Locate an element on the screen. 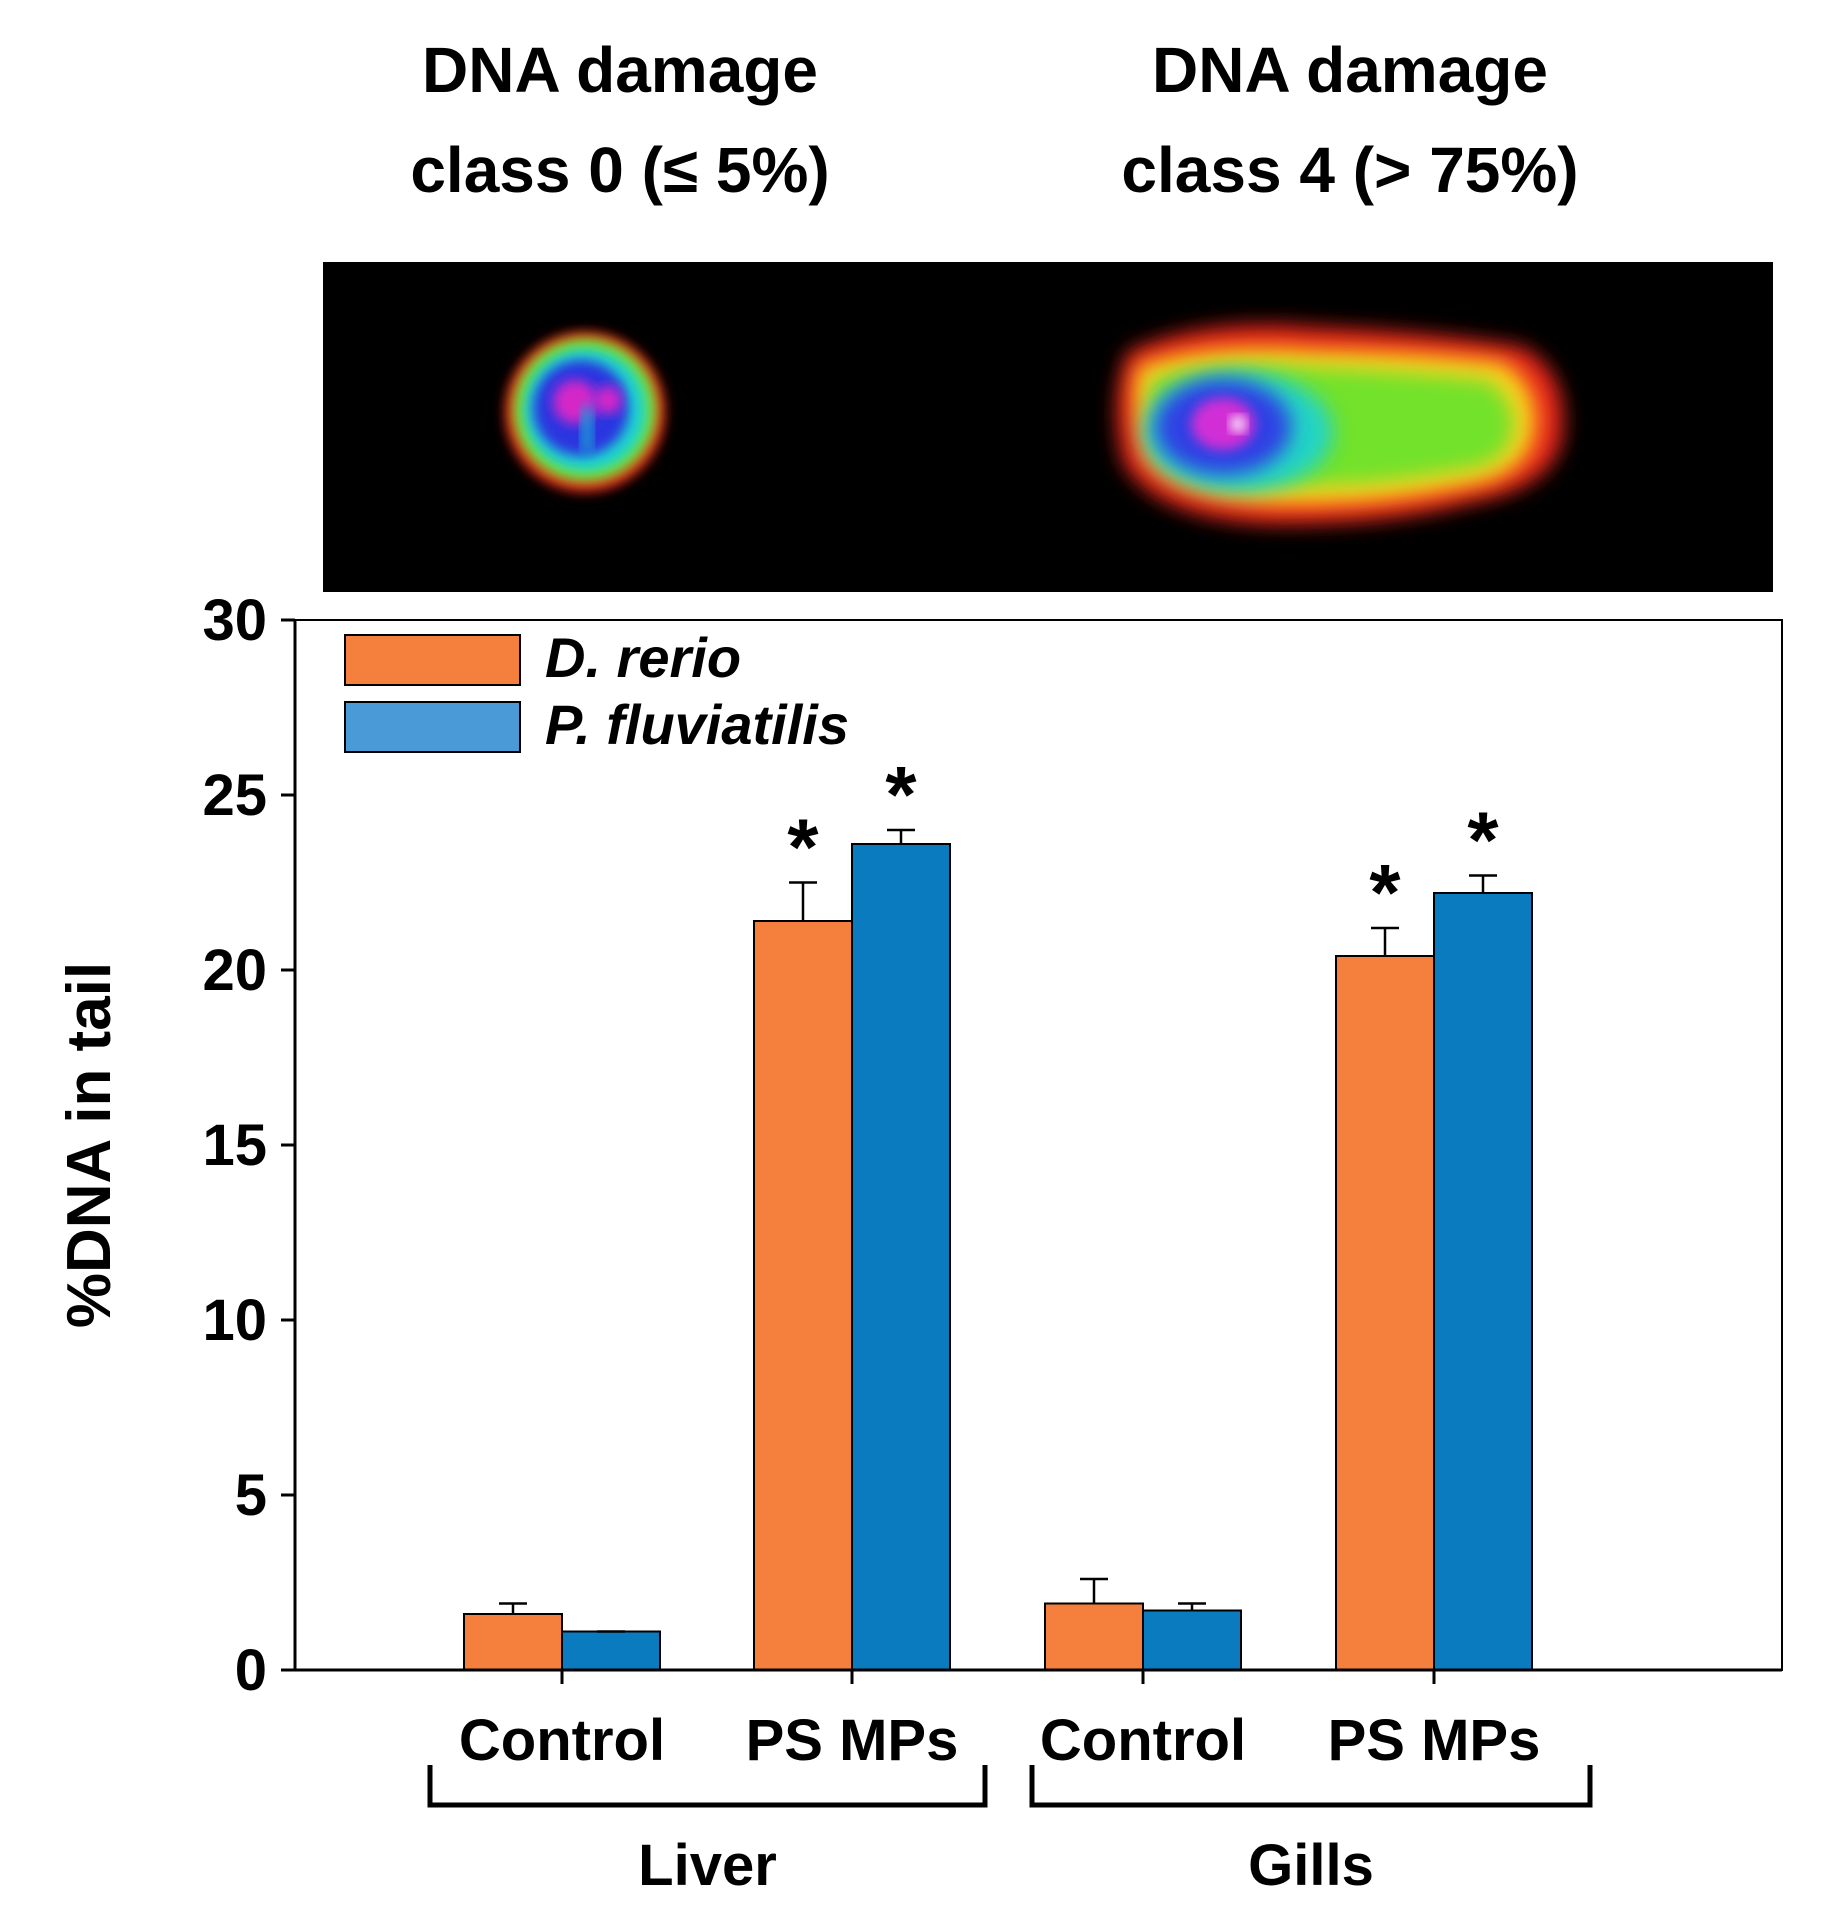 The width and height of the screenshot is (1823, 1913). comet-assay-svg is located at coordinates (1034, 424).